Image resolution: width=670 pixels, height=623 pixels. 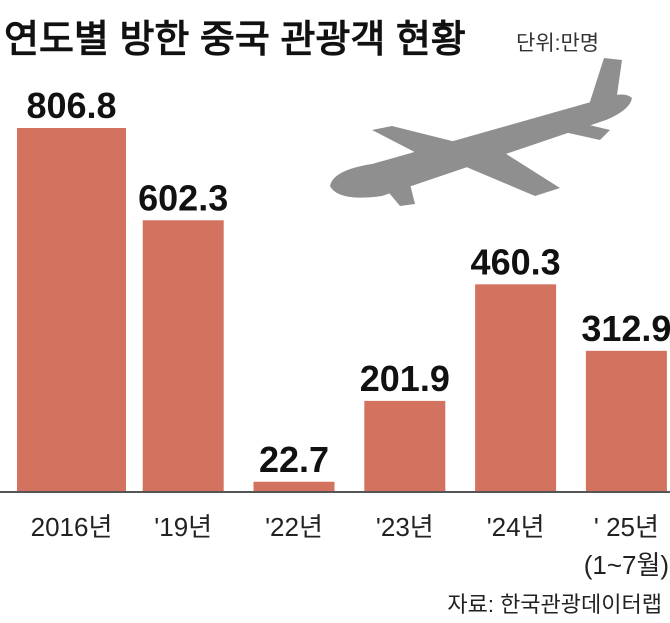 I want to click on value-label: 460.3, so click(x=516, y=261).